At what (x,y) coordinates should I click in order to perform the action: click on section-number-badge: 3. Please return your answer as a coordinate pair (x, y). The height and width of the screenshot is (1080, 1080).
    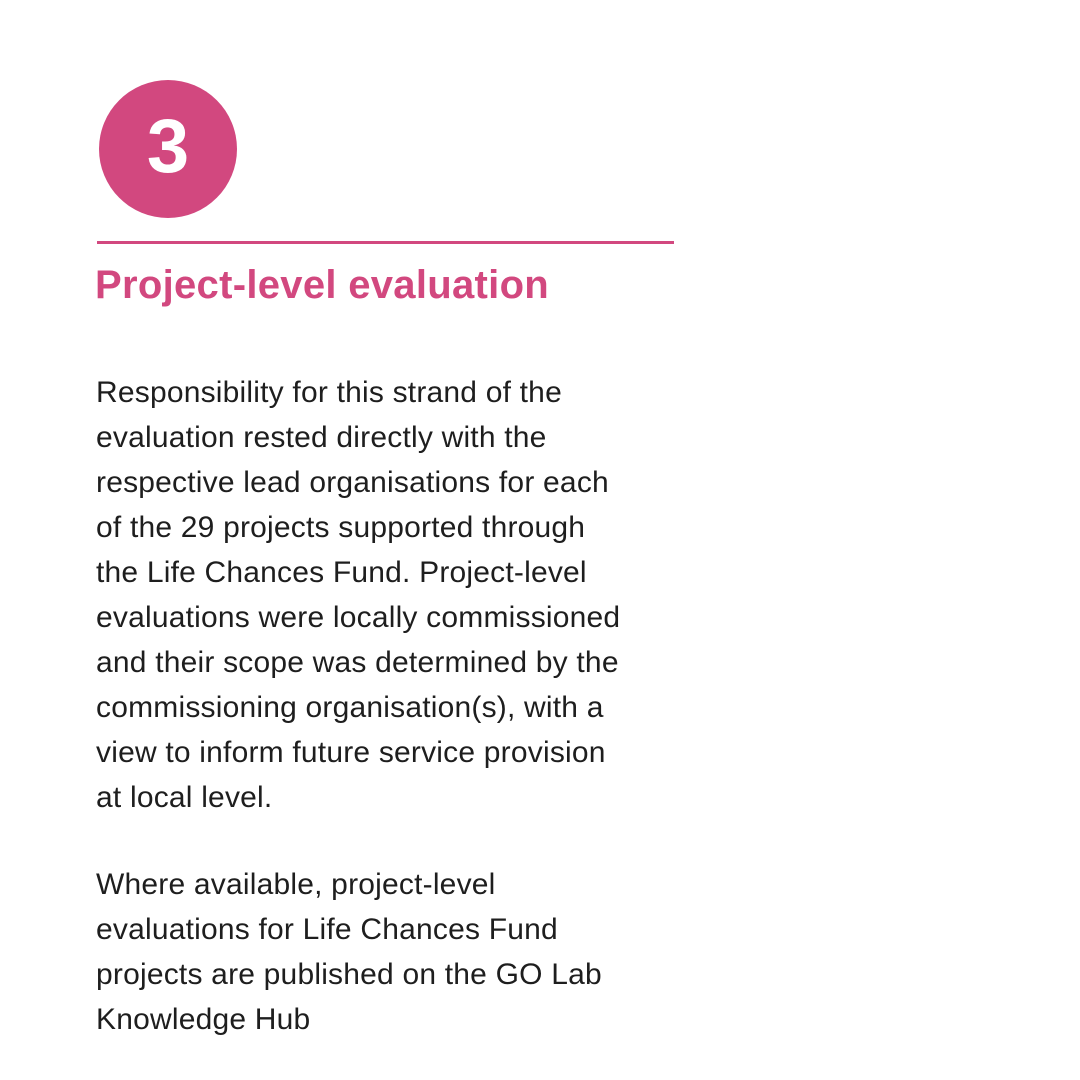
    Looking at the image, I should click on (168, 149).